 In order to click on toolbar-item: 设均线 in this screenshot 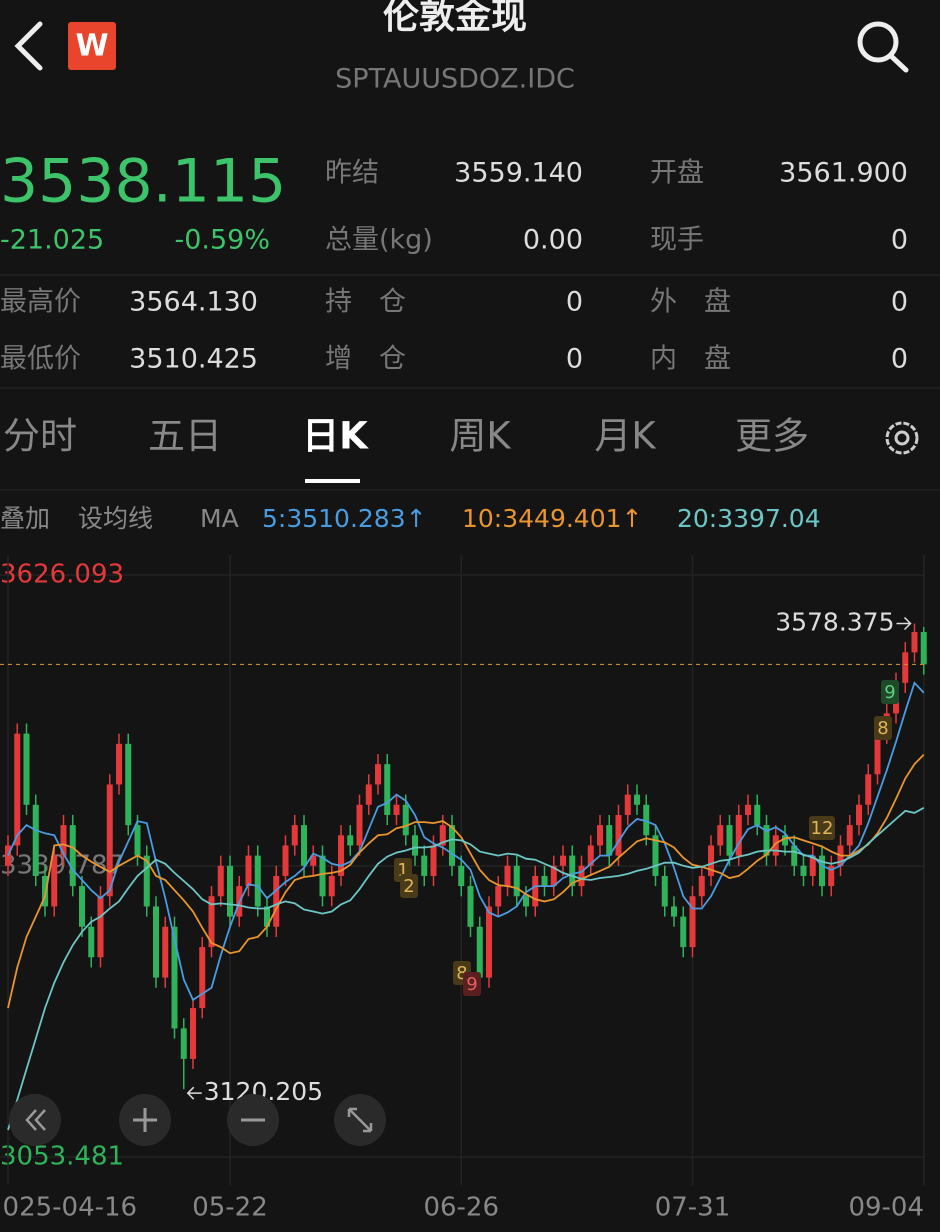, I will do `click(115, 518)`.